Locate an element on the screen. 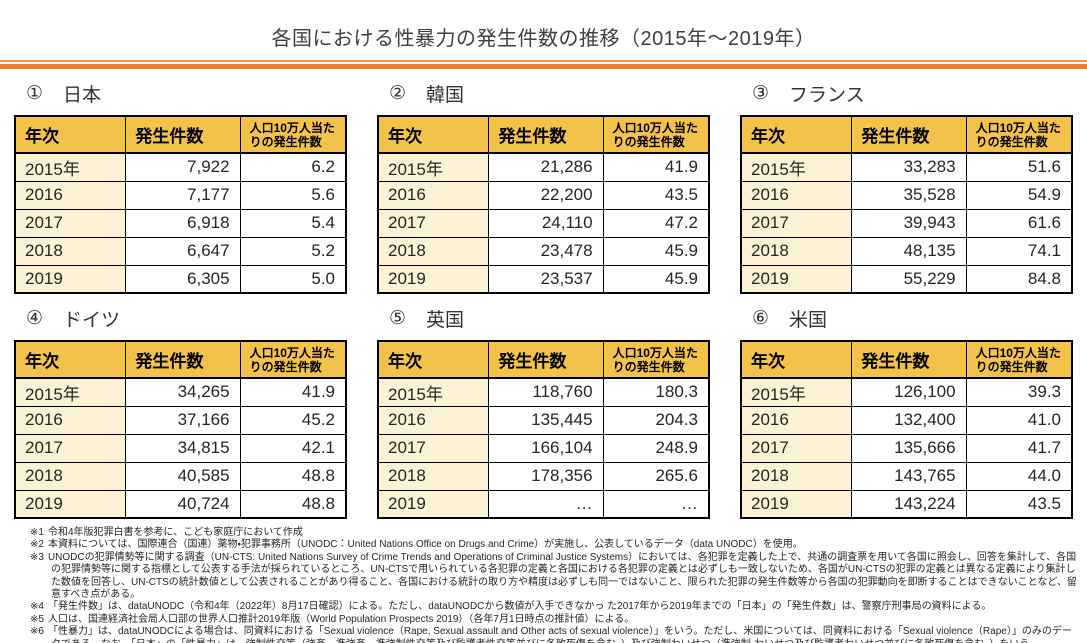  count-cell: 23,478 is located at coordinates (546, 251).